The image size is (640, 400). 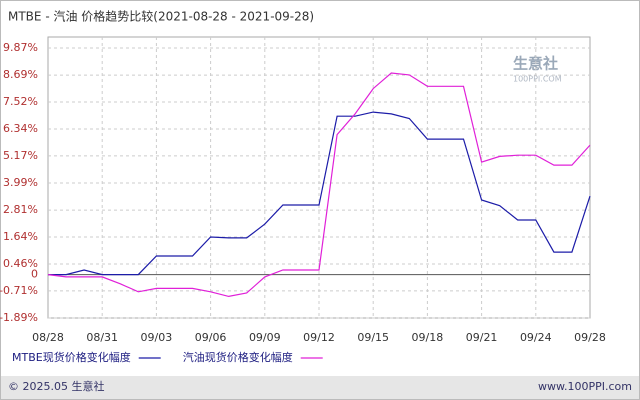 I want to click on y-tick-label: 2.81%, so click(x=20, y=209).